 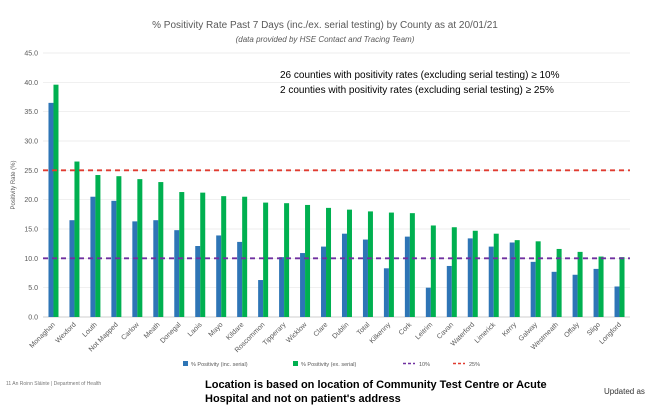 I want to click on y-axis-label: Positivity Rate (%), so click(x=14, y=184).